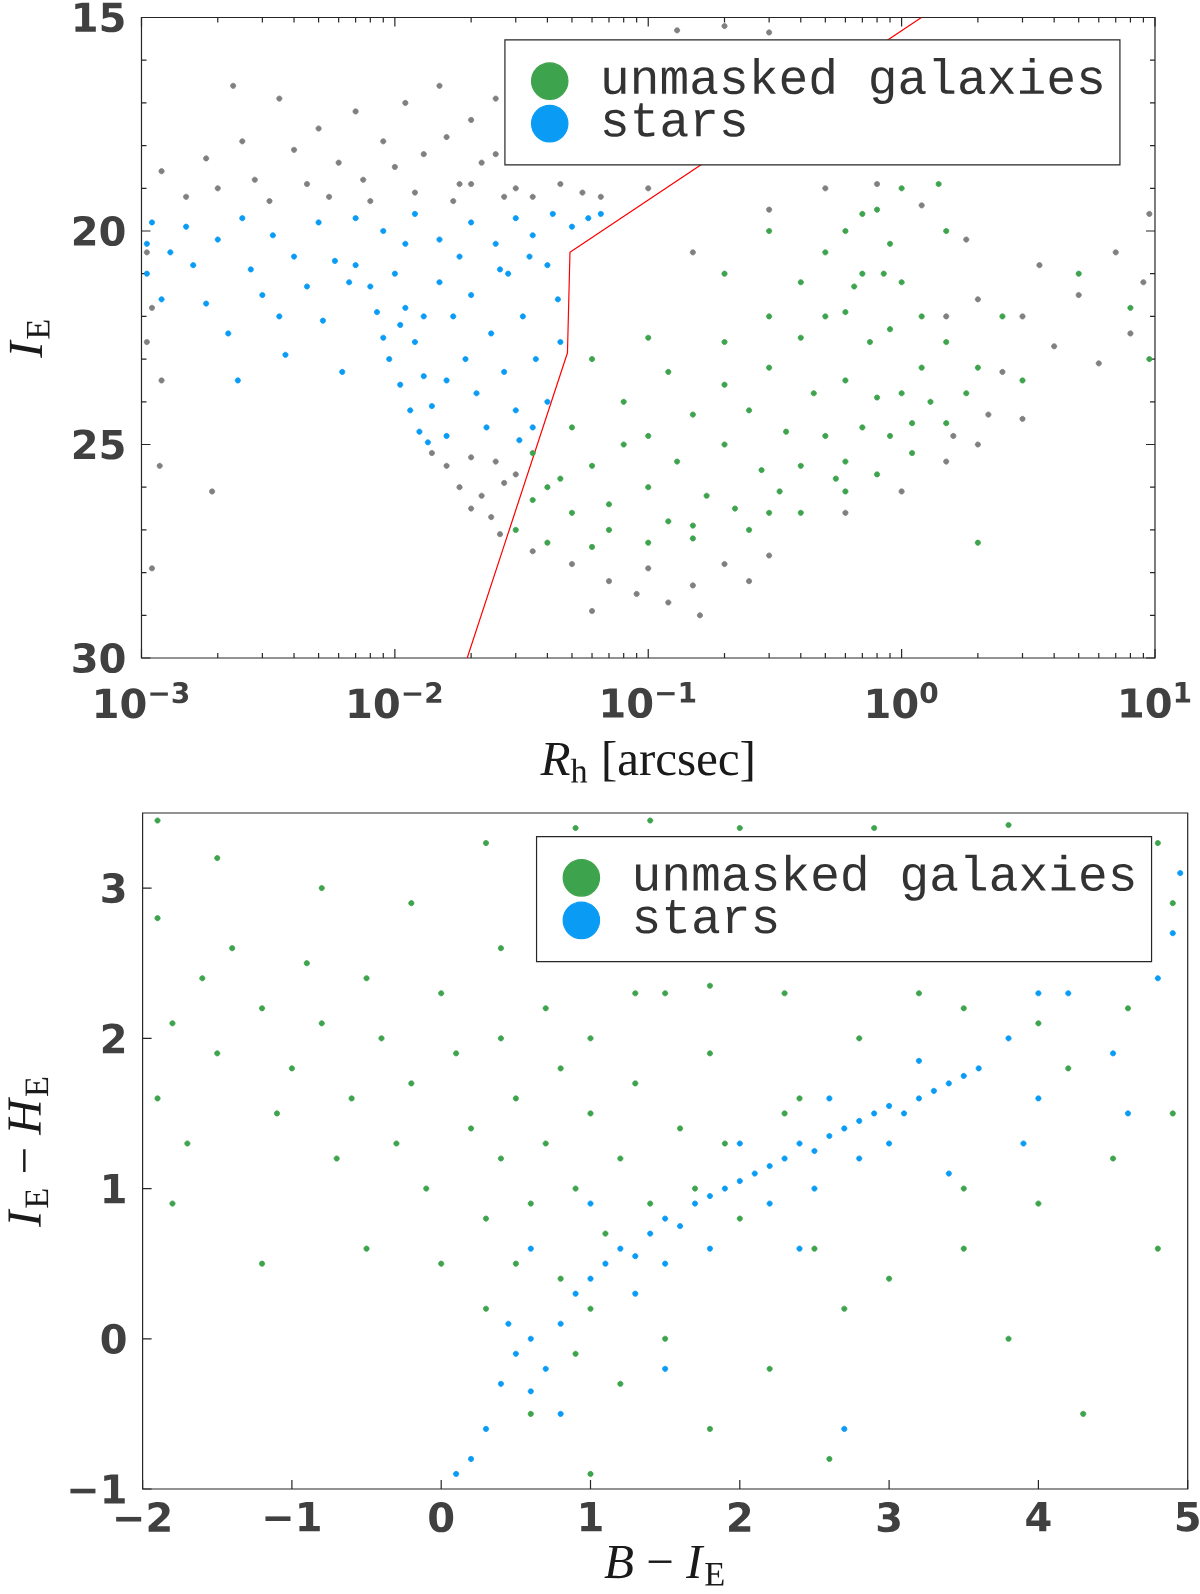 The image size is (1200, 1594). I want to click on y-tick-label: 30, so click(99, 658).